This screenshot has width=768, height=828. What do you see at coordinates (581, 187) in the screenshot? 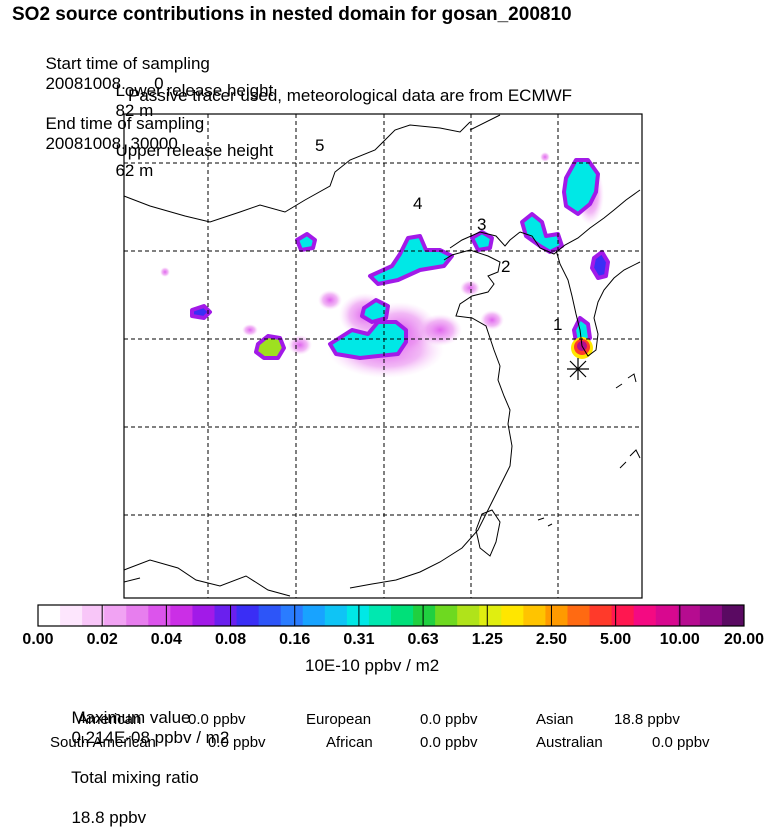
I see `plume-northeast` at bounding box center [581, 187].